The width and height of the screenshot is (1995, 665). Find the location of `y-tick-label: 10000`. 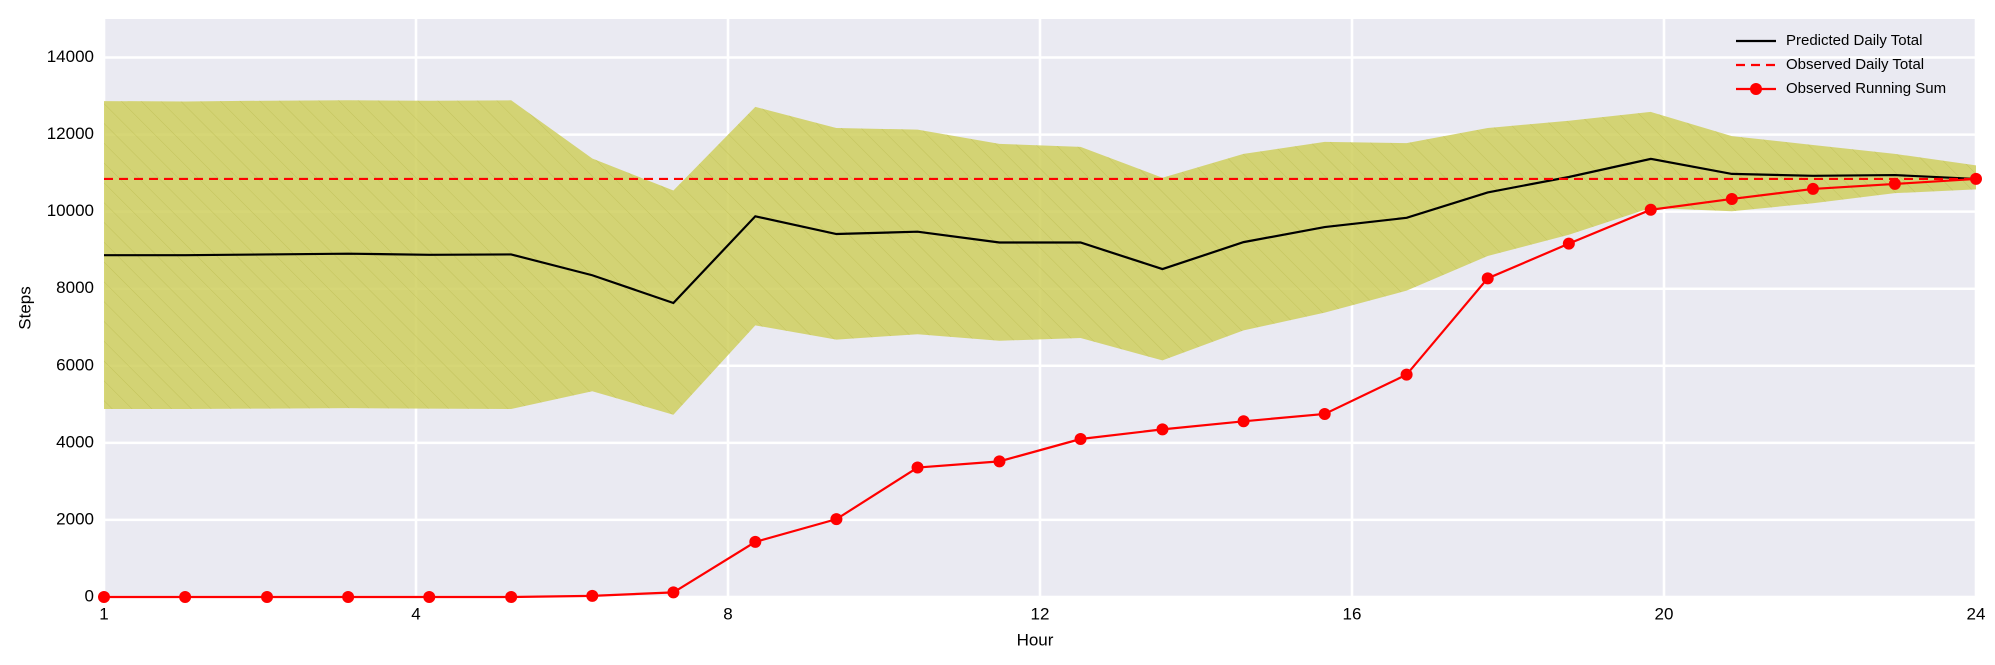

y-tick-label: 10000 is located at coordinates (70, 210).